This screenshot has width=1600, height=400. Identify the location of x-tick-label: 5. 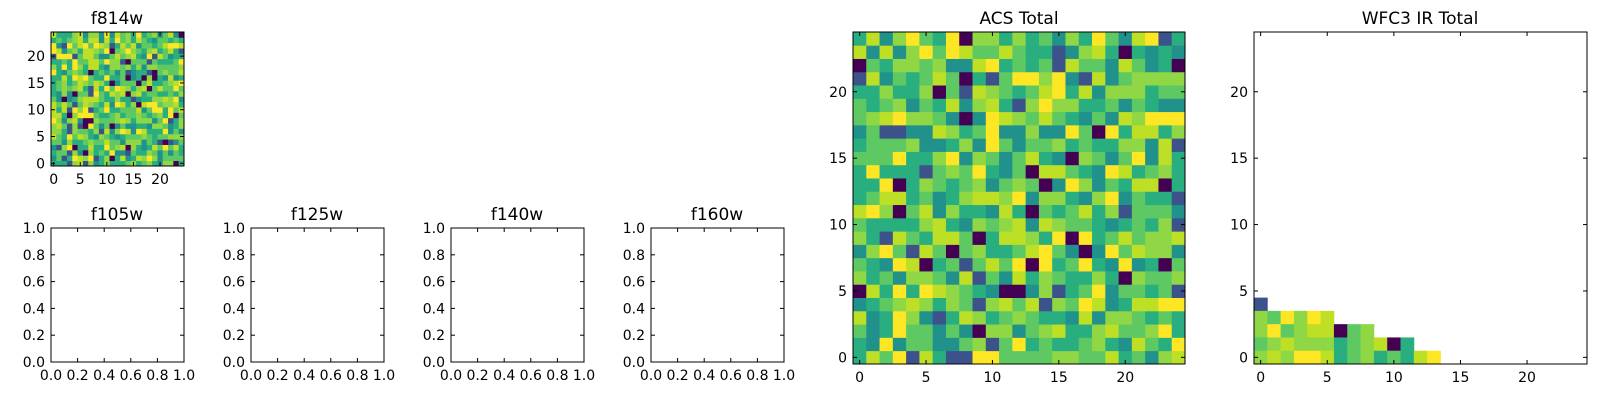
(80, 180).